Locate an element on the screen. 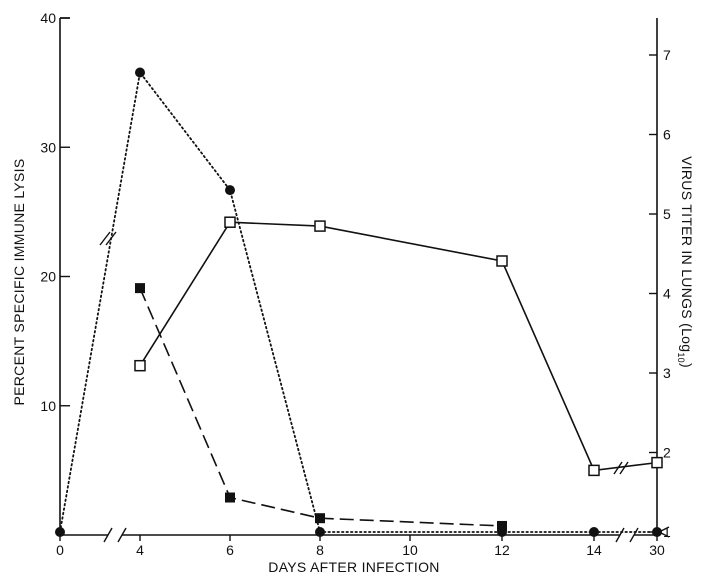 The height and width of the screenshot is (578, 704). right-y-tick-label: 4 is located at coordinates (667, 294).